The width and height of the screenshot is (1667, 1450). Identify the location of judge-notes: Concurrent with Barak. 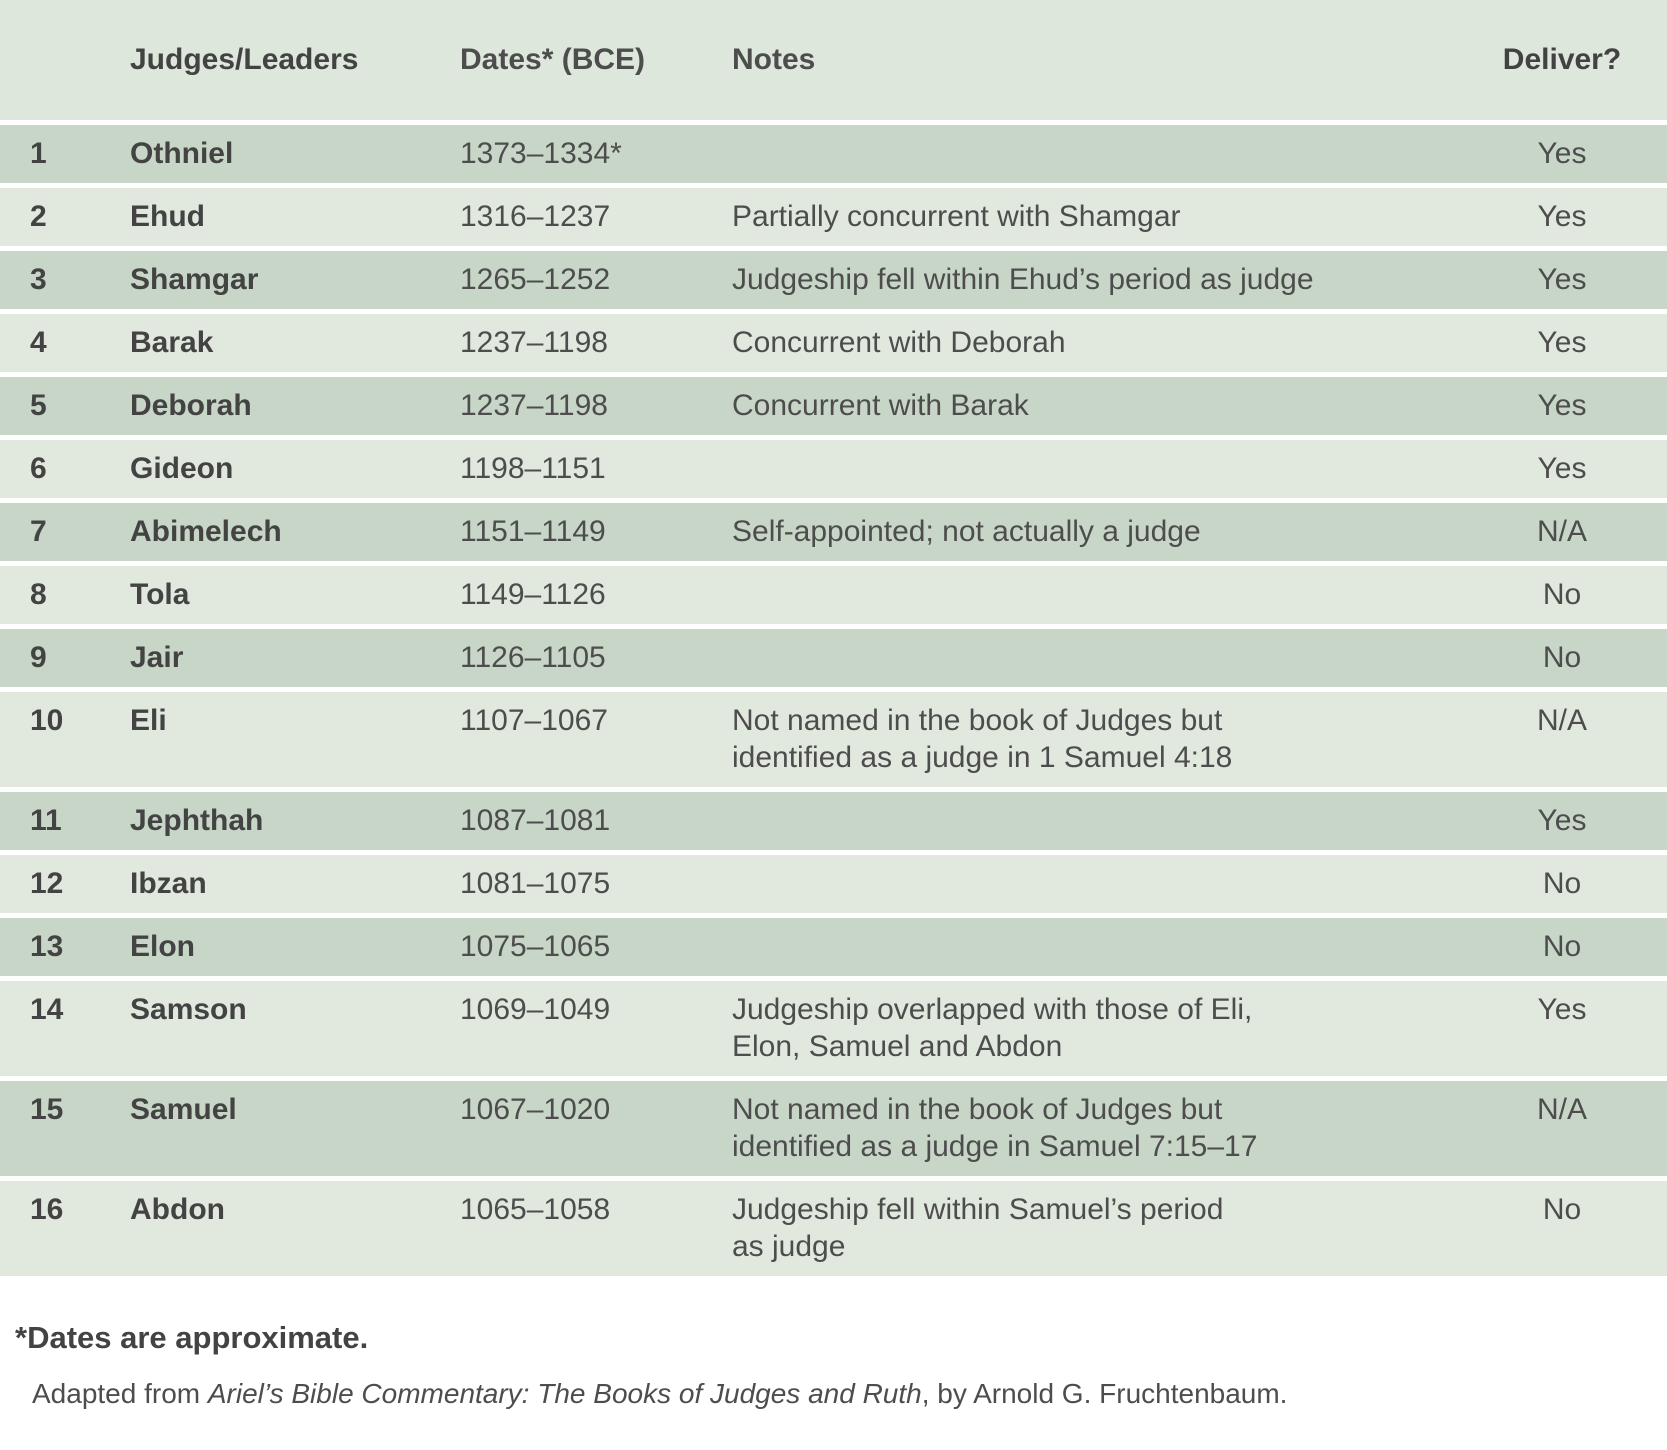
(880, 405).